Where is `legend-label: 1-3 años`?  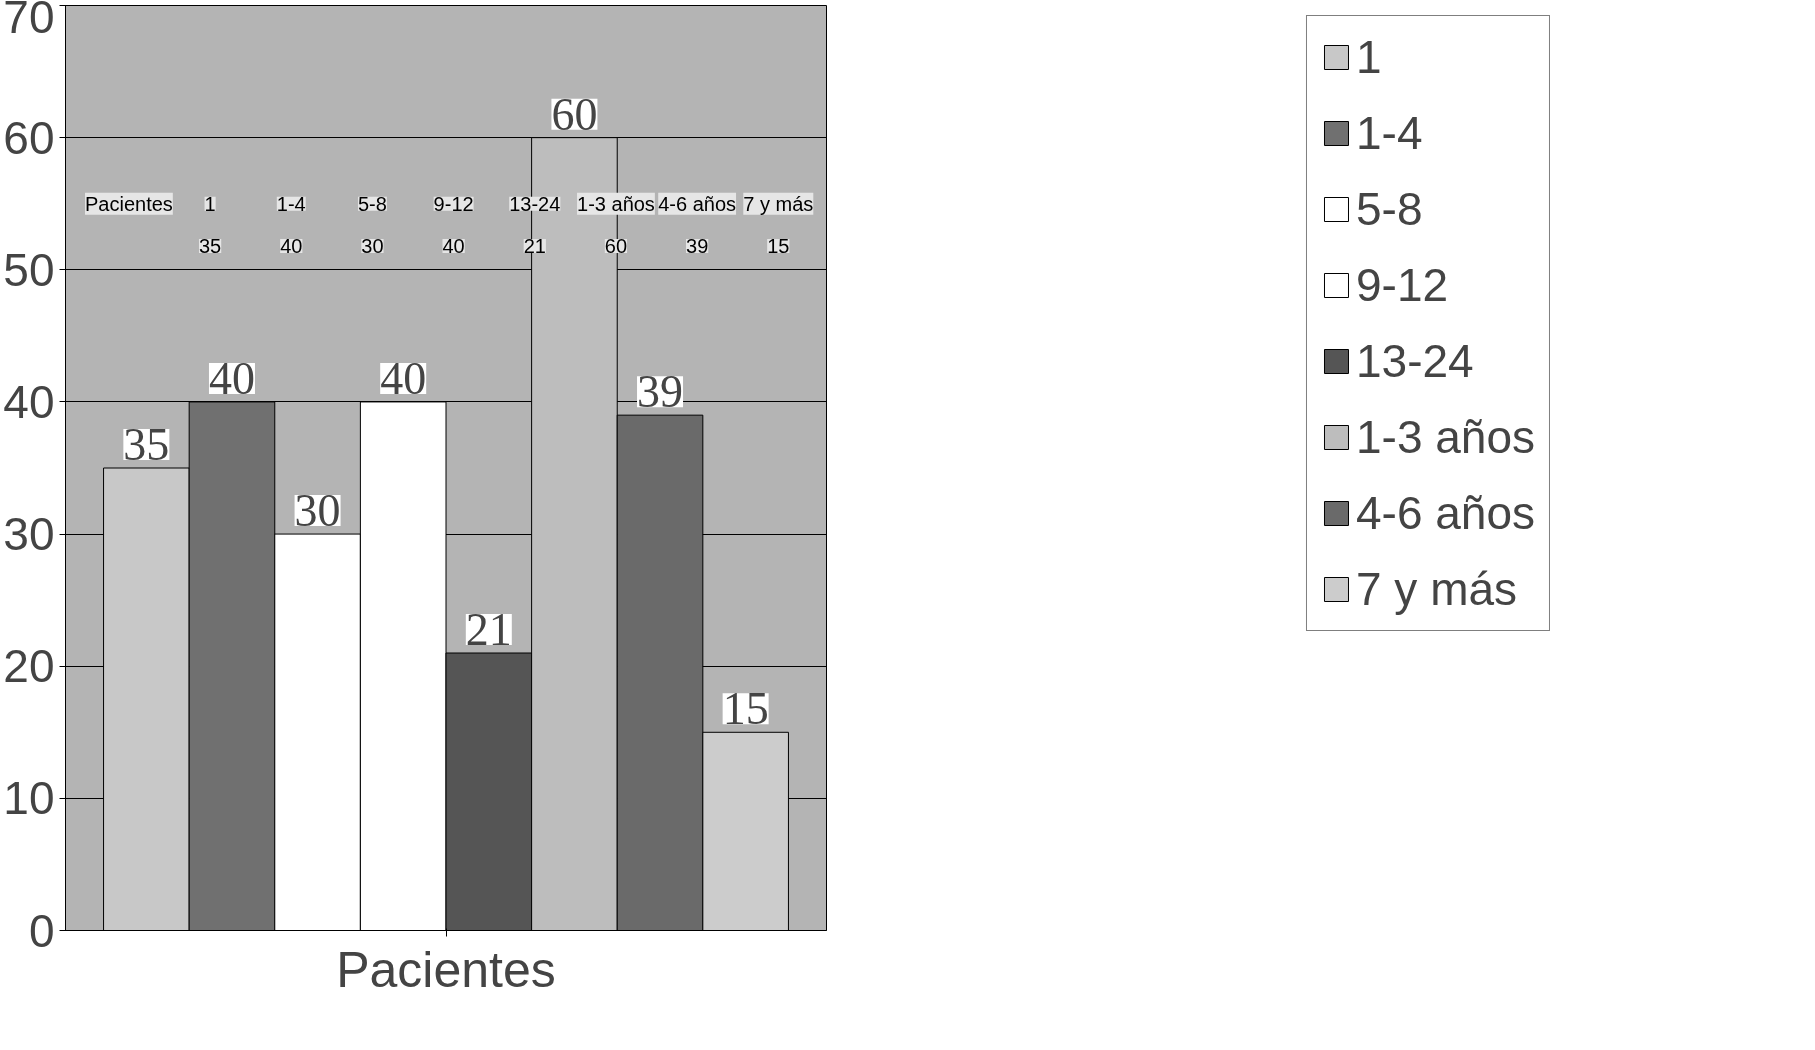
legend-label: 1-3 años is located at coordinates (1445, 437).